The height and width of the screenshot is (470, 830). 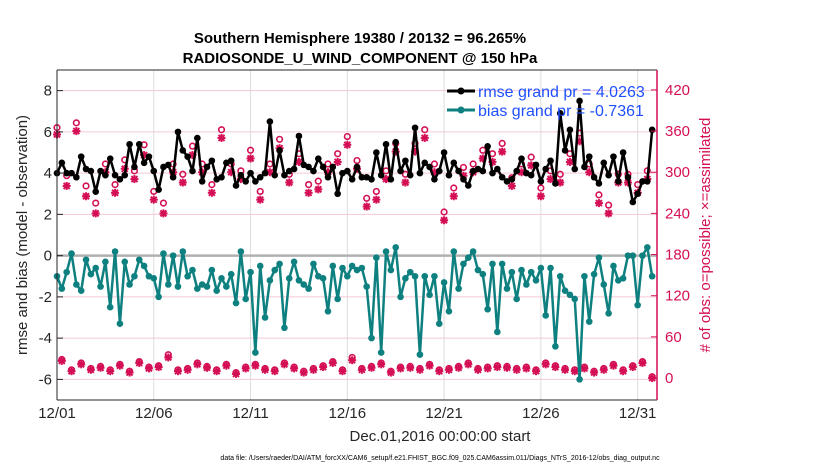 I want to click on legend-bias-marker, so click(x=461, y=110).